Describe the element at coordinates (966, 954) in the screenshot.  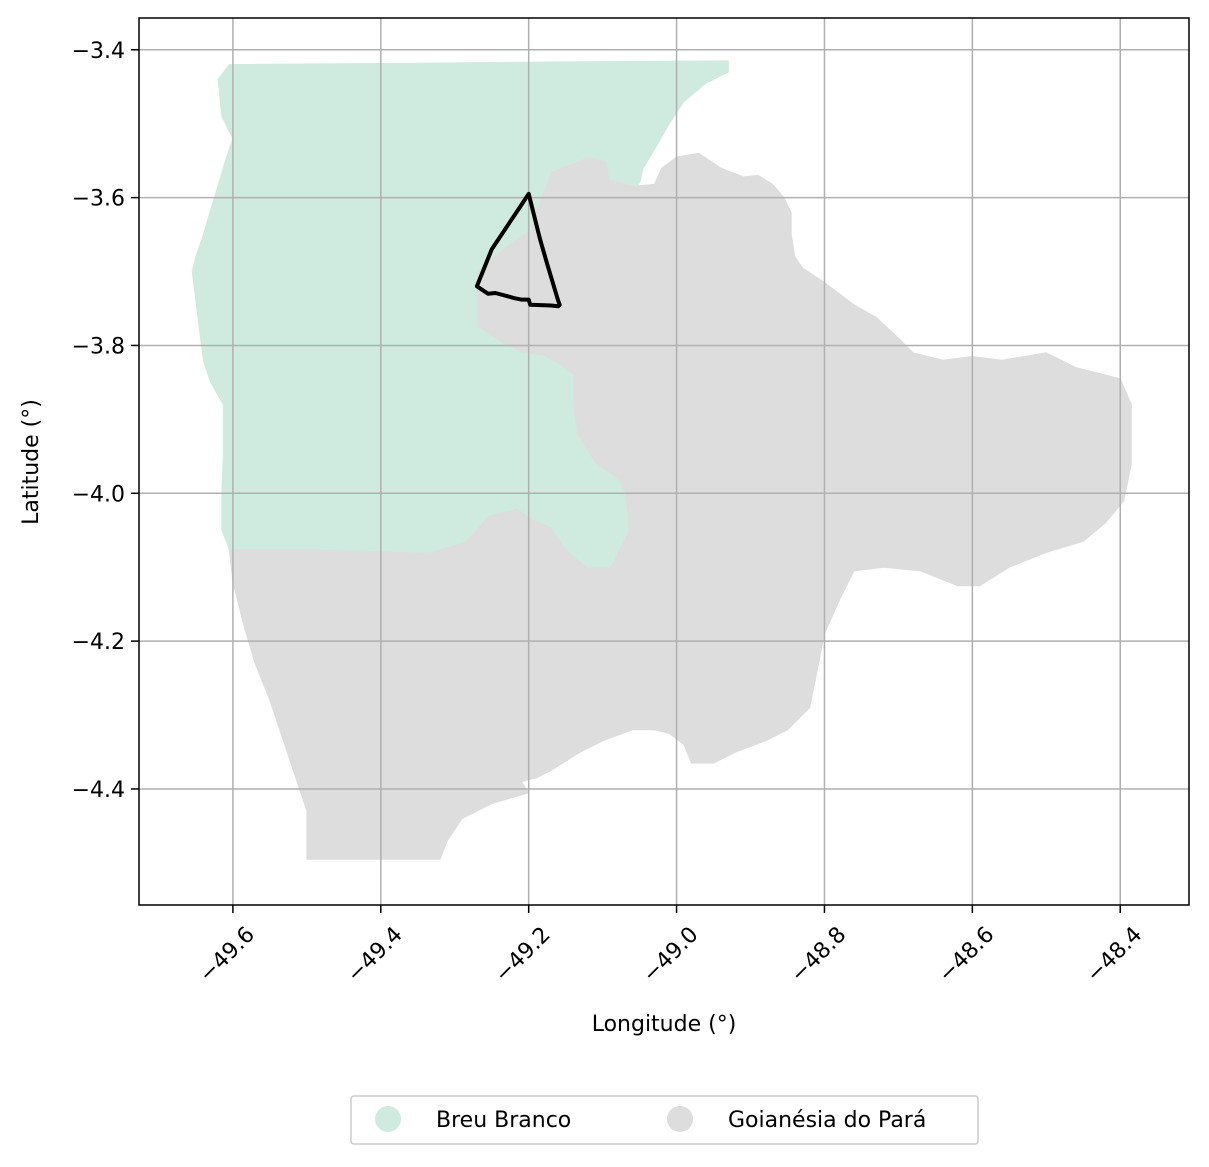
I see `x-tick-label-5: −48.6` at that location.